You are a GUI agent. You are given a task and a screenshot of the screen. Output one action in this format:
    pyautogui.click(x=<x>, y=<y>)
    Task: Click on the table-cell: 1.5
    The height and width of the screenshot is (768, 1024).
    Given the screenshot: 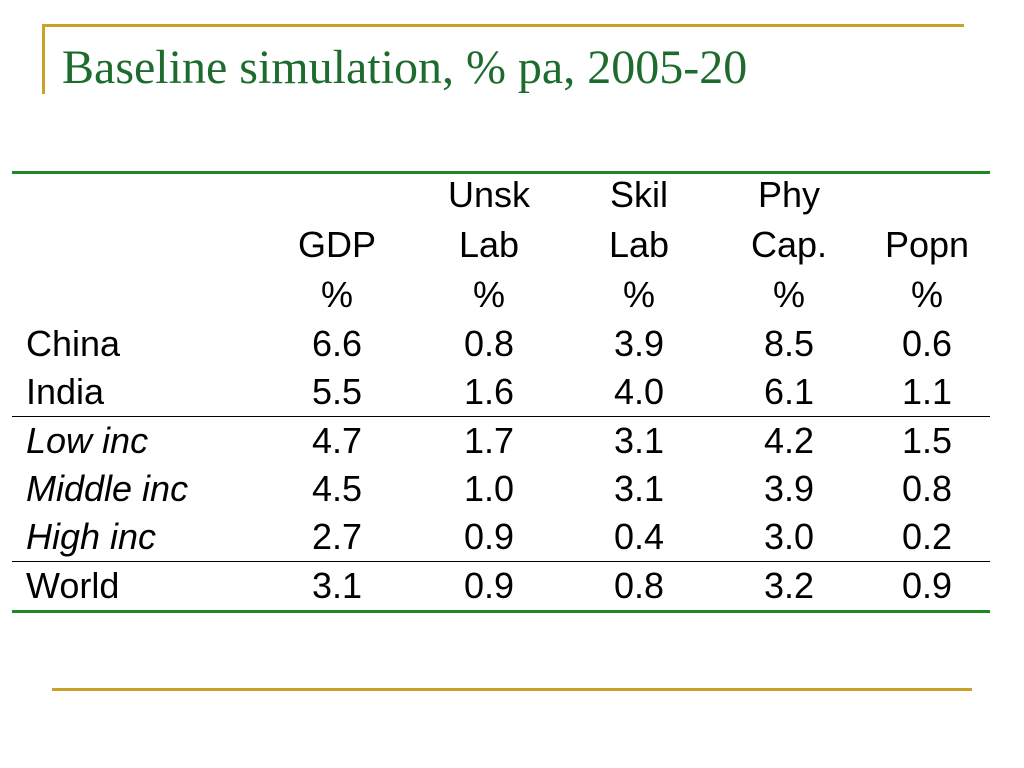 What is the action you would take?
    pyautogui.click(x=927, y=440)
    